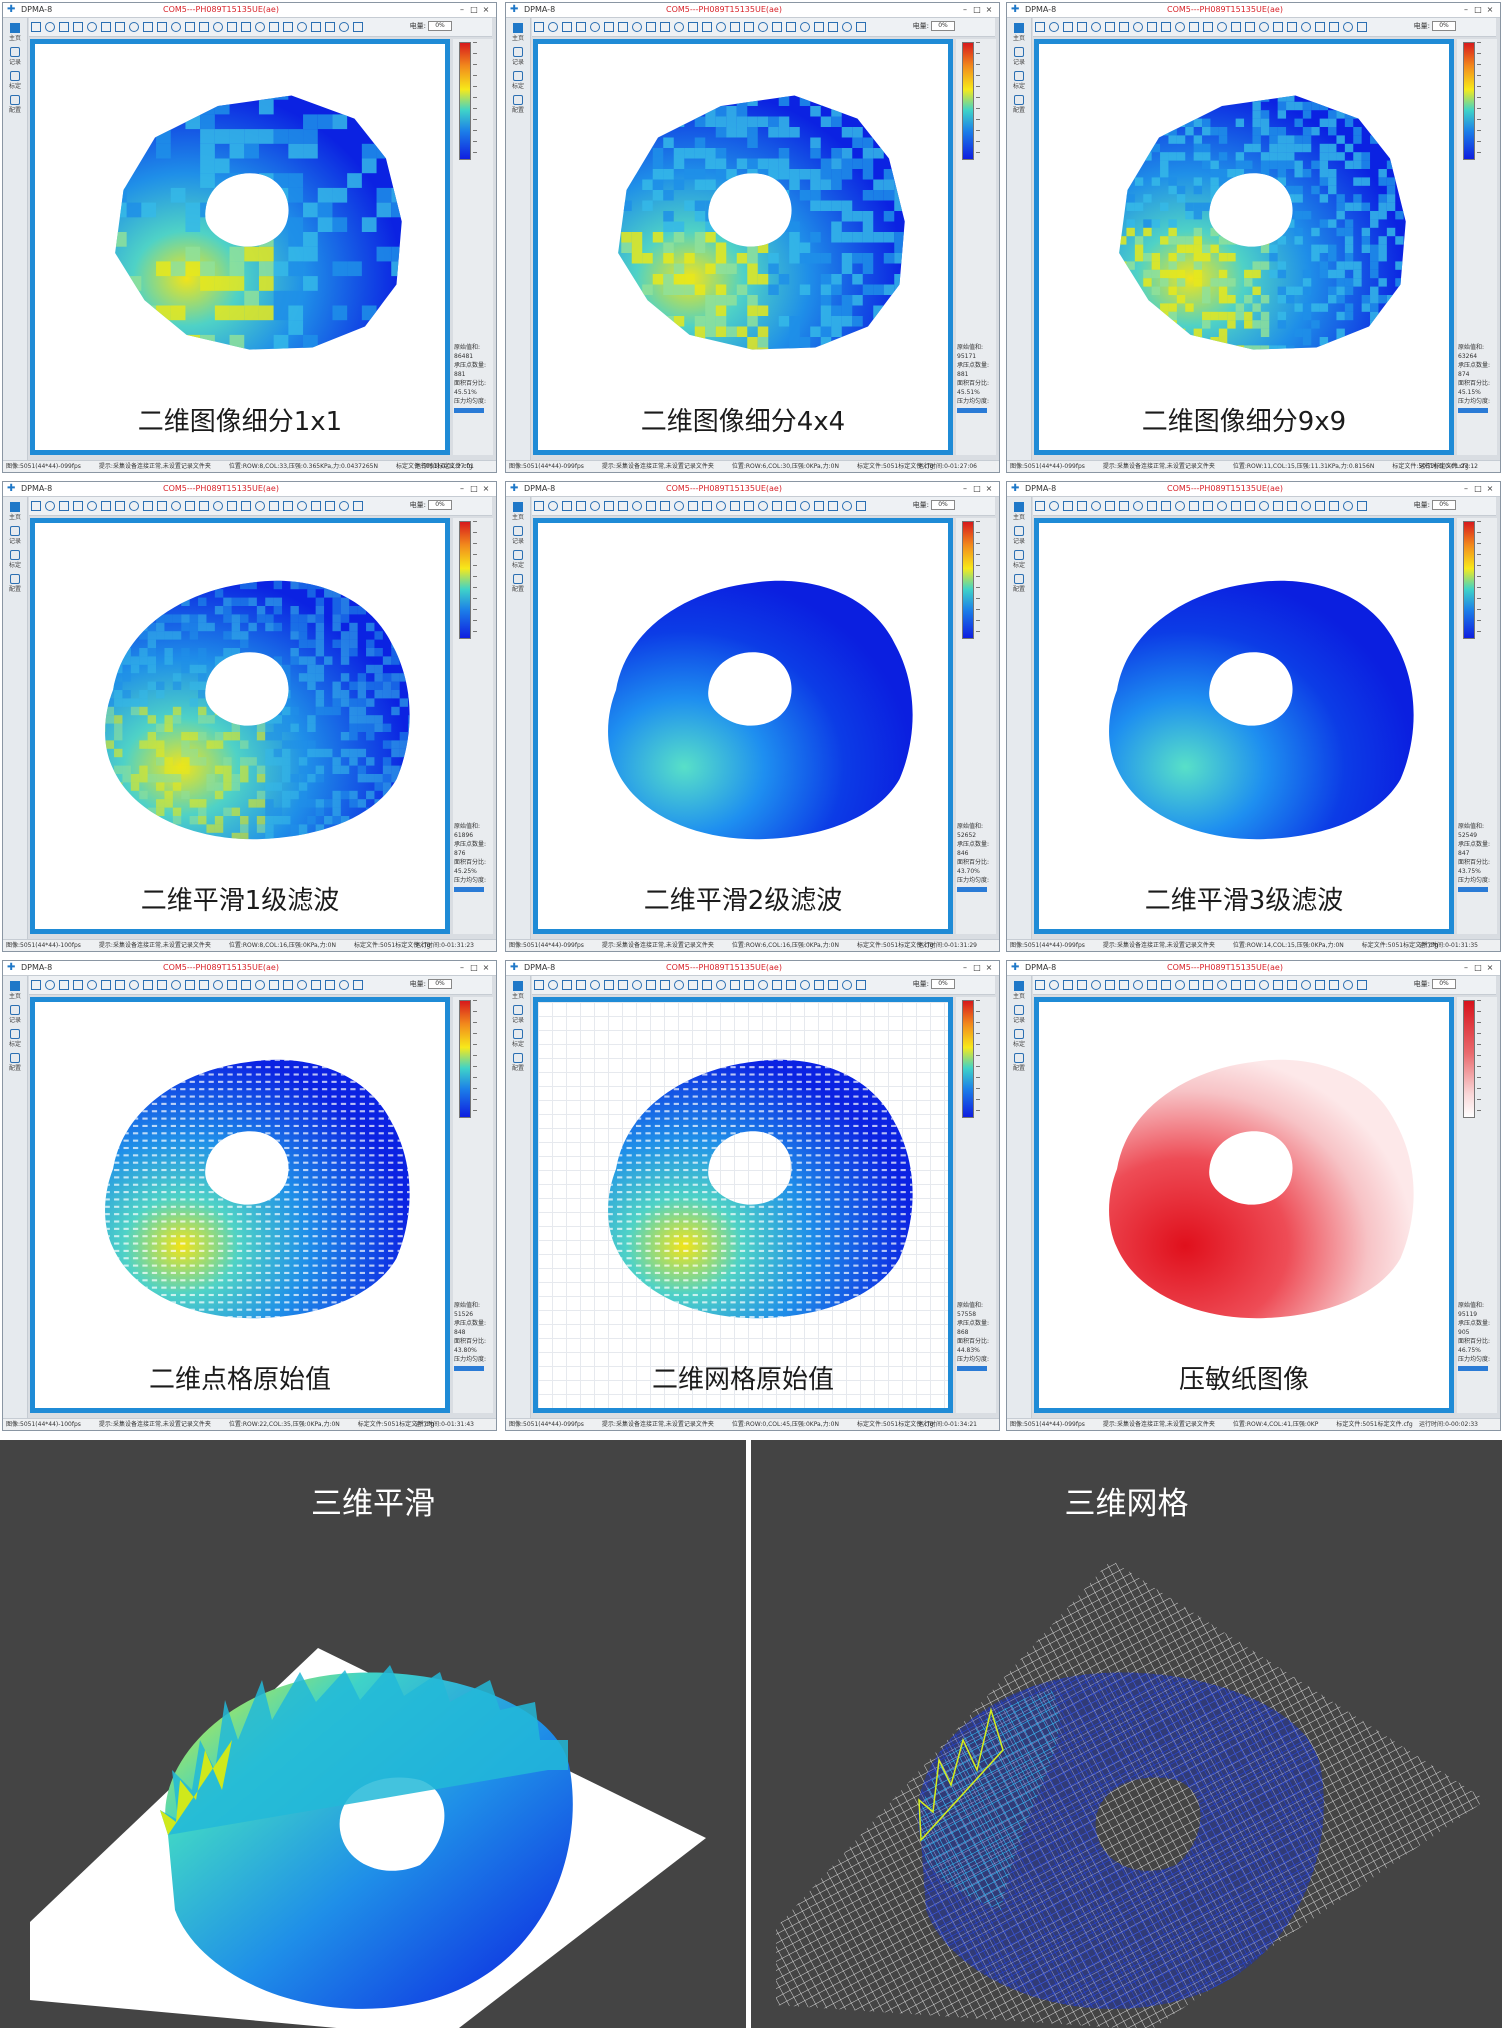 The image size is (1502, 2028). What do you see at coordinates (1264, 985) in the screenshot?
I see `filter-icon` at bounding box center [1264, 985].